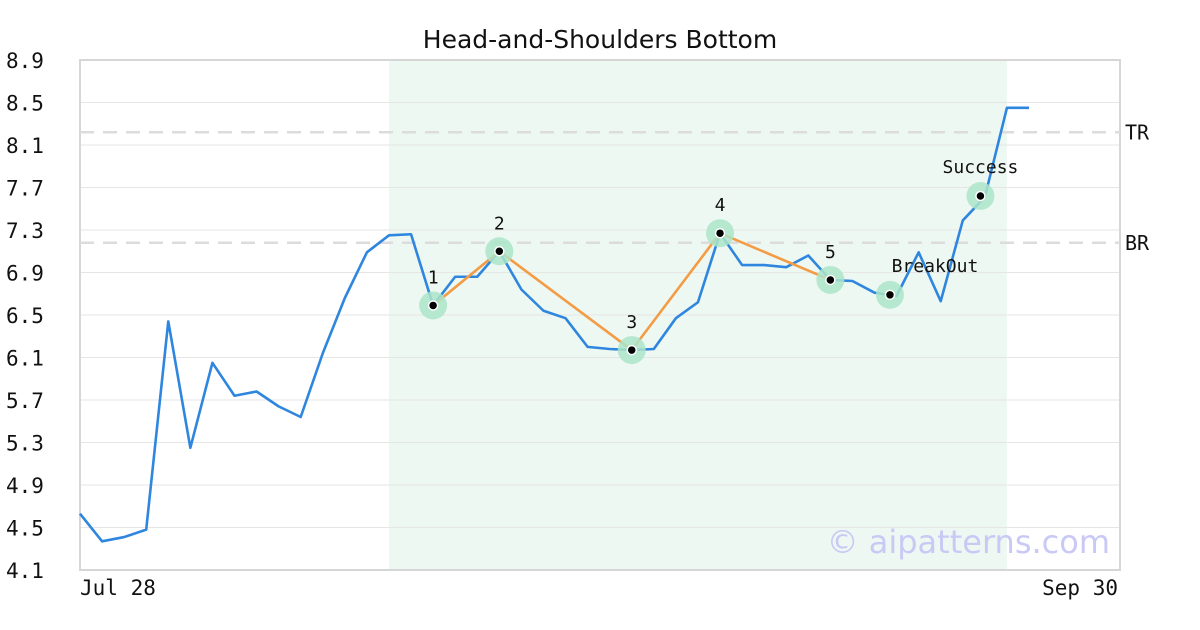 The width and height of the screenshot is (1200, 630). Describe the element at coordinates (25, 146) in the screenshot. I see `y-tick-label: 8.1` at that location.